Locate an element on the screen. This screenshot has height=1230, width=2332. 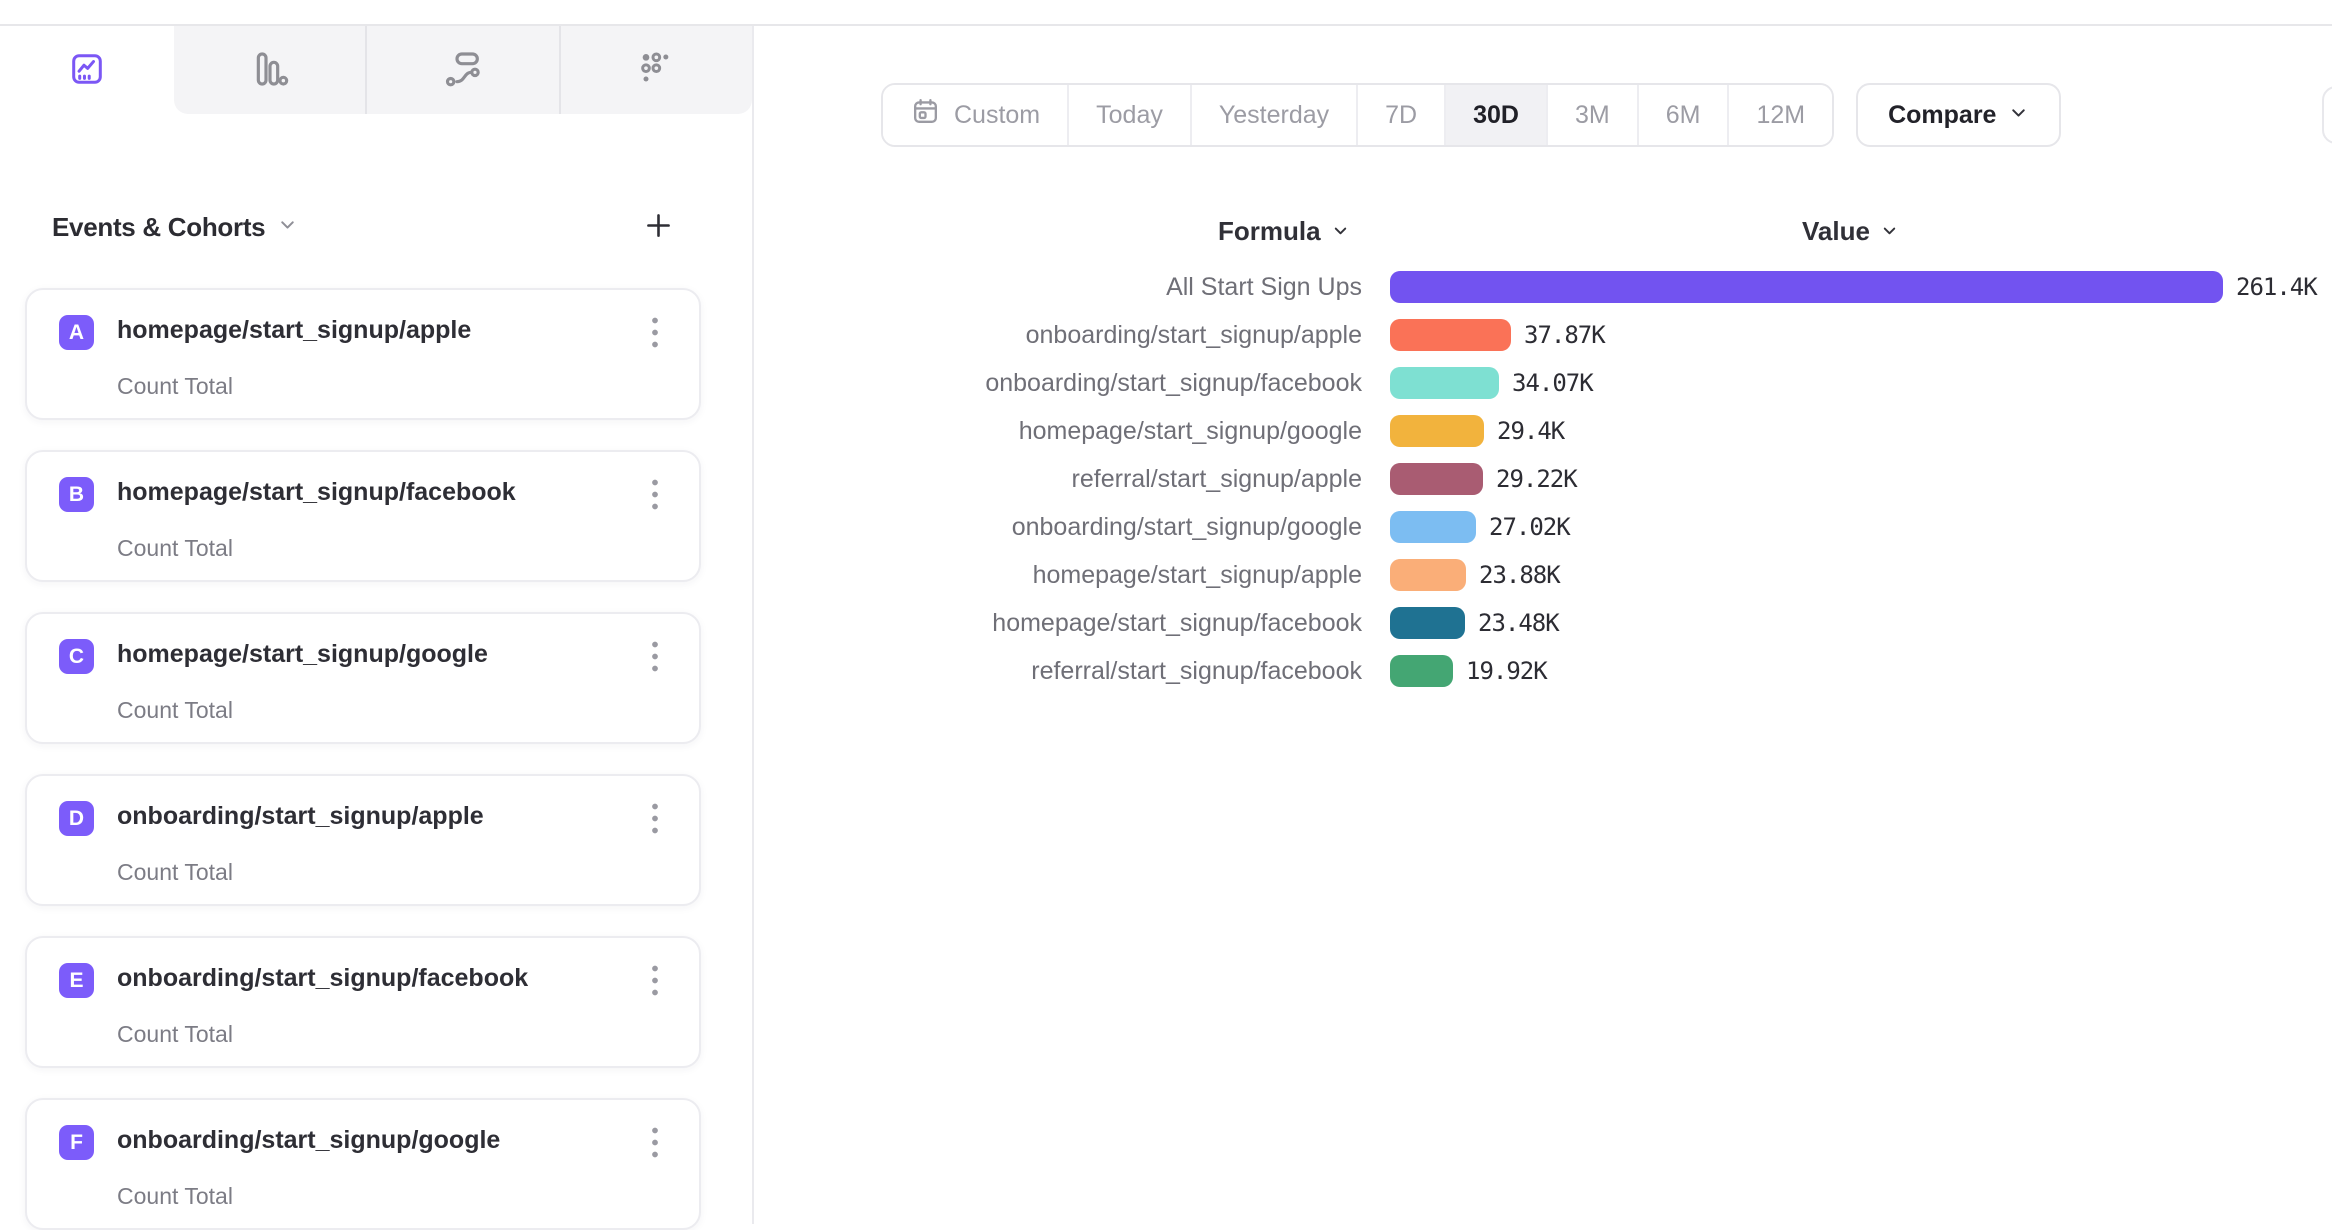
date-range-option: Yesterday is located at coordinates (1273, 115).